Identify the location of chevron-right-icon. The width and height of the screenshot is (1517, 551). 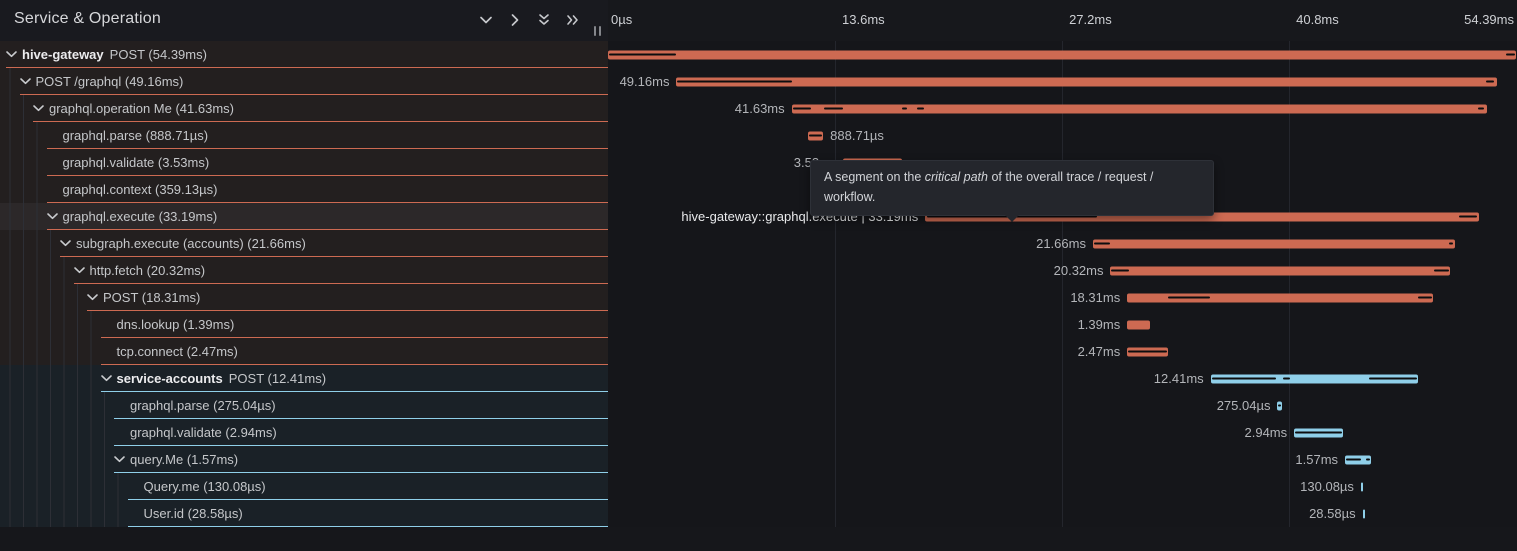
(515, 20).